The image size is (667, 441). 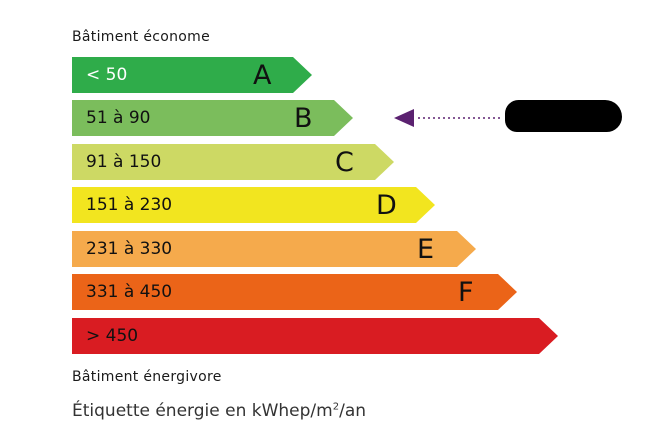 What do you see at coordinates (563, 116) in the screenshot?
I see `redacted-value` at bounding box center [563, 116].